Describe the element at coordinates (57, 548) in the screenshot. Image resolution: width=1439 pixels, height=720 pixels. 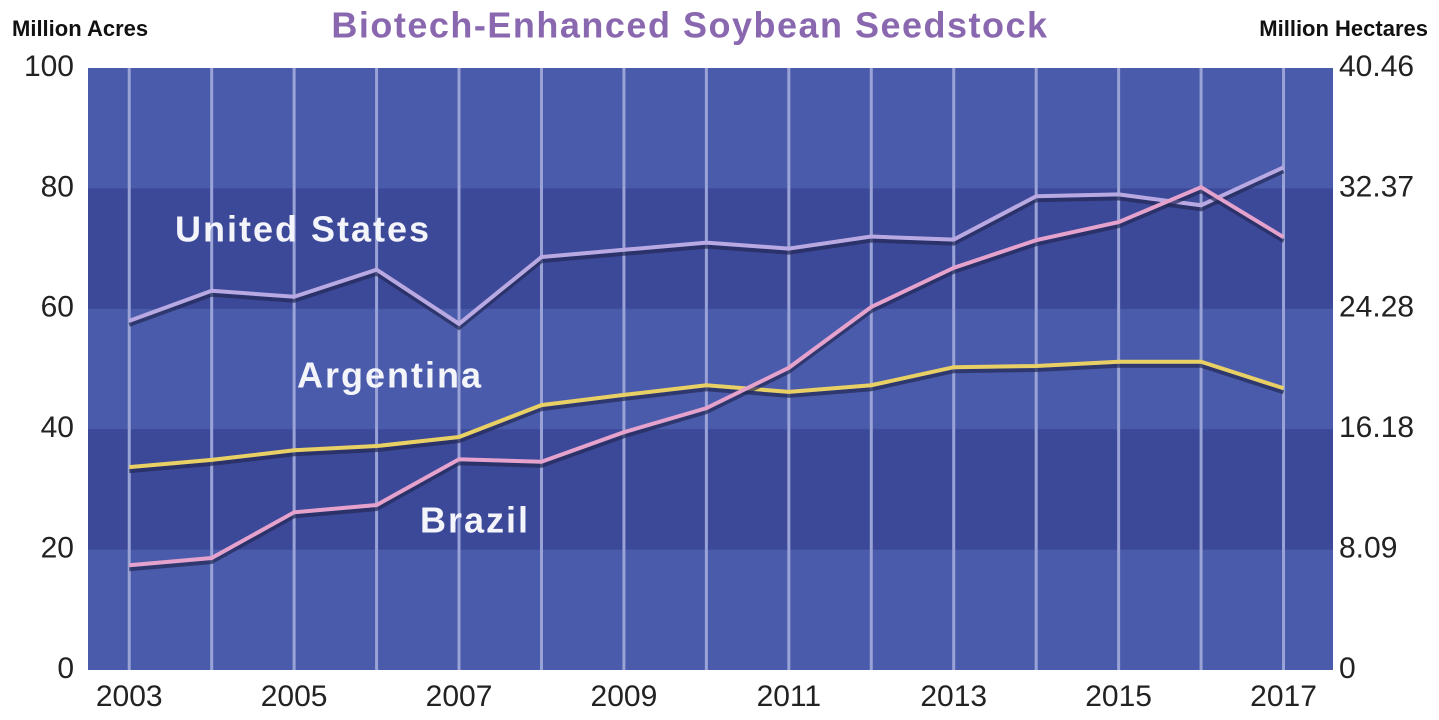
I see `y-tick-label: 20` at that location.